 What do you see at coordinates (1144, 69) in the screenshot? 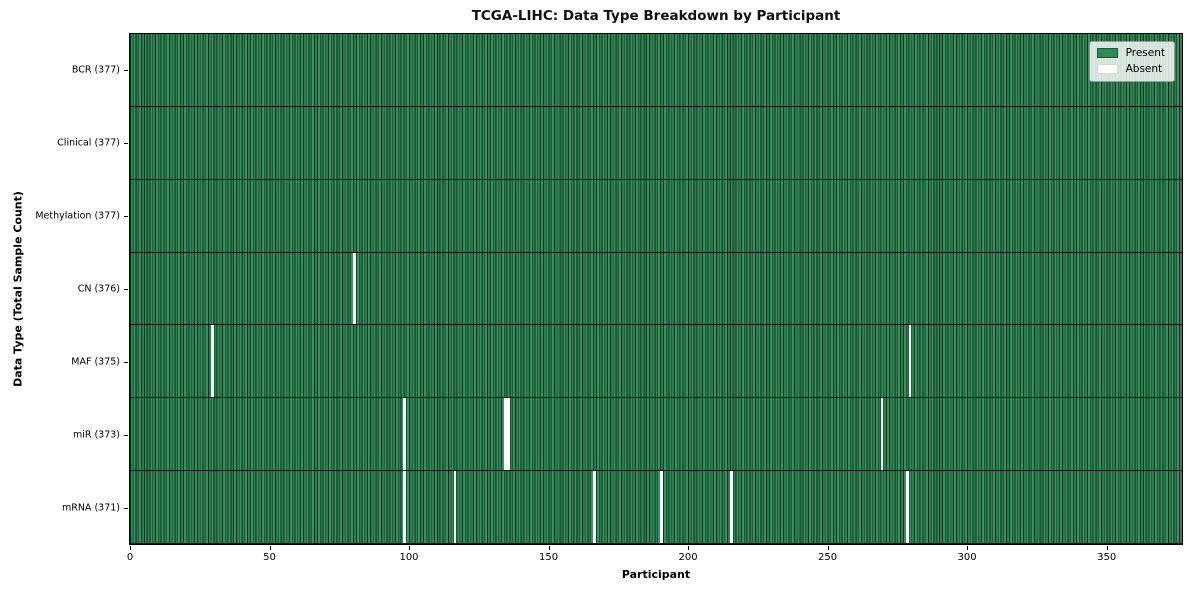
I see `legend-absent-label: Absent` at bounding box center [1144, 69].